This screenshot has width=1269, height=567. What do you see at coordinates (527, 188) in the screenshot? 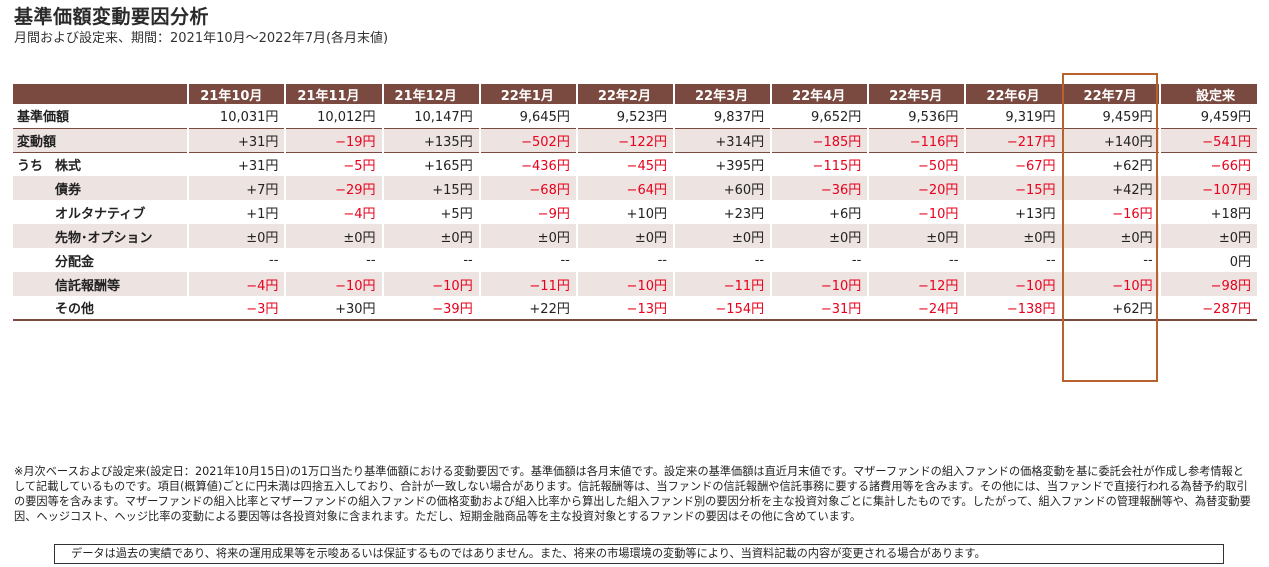
I see `value-cell: −68円` at bounding box center [527, 188].